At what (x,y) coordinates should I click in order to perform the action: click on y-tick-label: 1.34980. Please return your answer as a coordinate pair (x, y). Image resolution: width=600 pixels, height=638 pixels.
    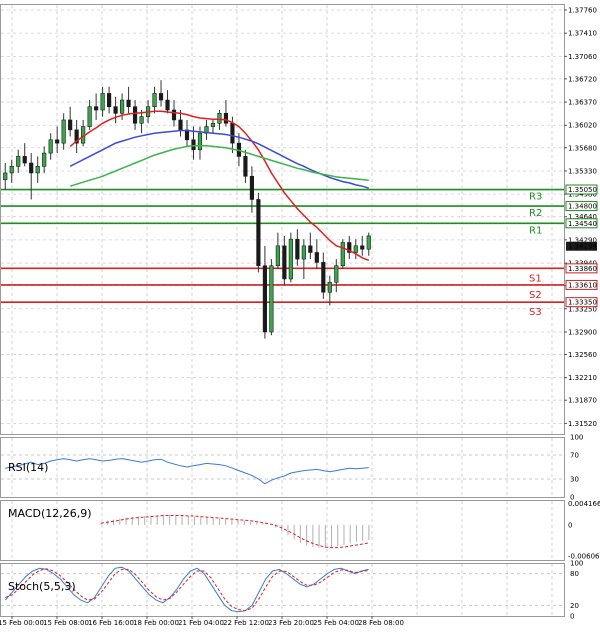
    Looking at the image, I should click on (582, 195).